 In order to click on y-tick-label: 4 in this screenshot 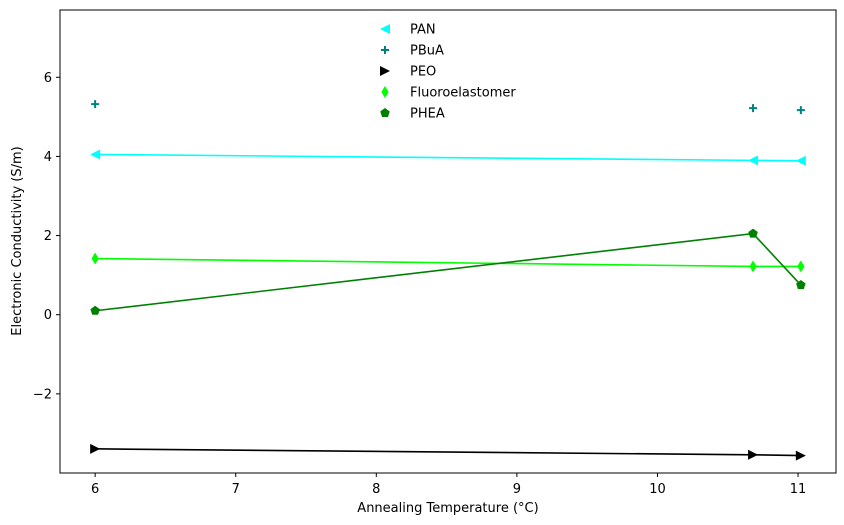, I will do `click(48, 157)`.